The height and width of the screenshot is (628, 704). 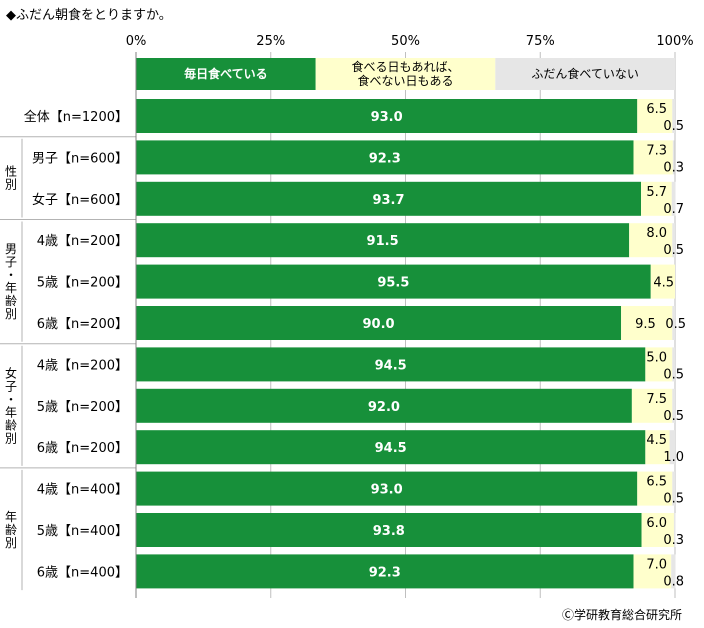 What do you see at coordinates (656, 150) in the screenshot?
I see `data-label: 7.3` at bounding box center [656, 150].